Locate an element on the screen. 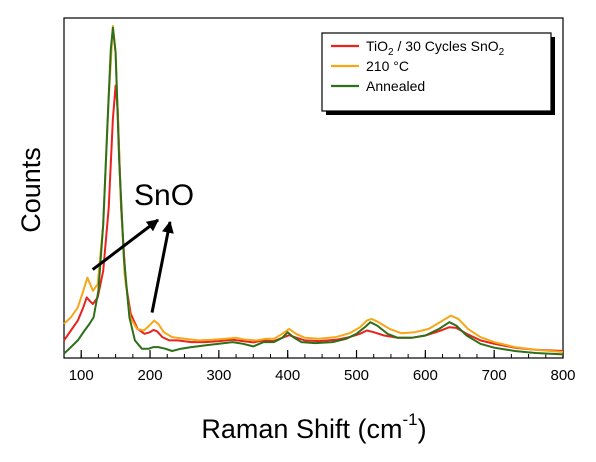 The height and width of the screenshot is (462, 596). x-tick-label: 300 is located at coordinates (218, 375).